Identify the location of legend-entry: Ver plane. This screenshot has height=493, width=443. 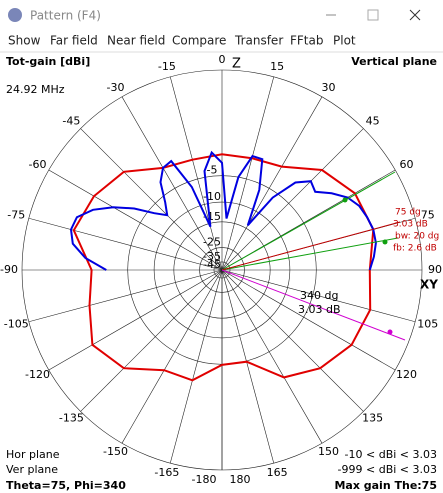
(32, 469).